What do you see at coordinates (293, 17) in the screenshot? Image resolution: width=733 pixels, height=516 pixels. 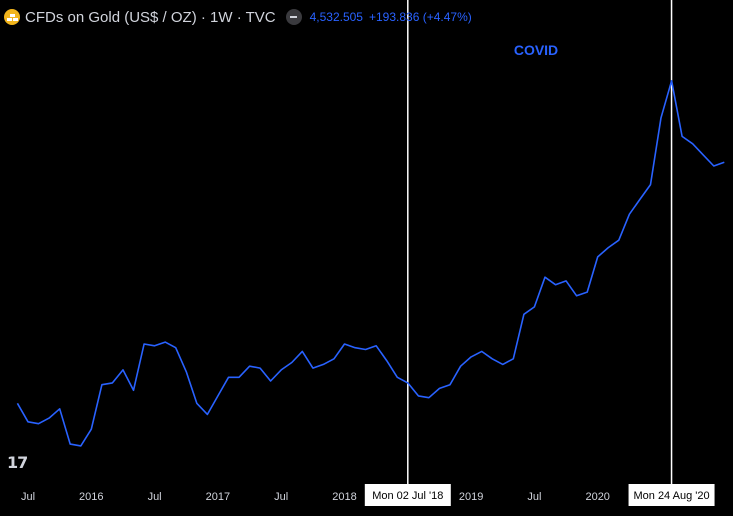 I see `minus-icon` at bounding box center [293, 17].